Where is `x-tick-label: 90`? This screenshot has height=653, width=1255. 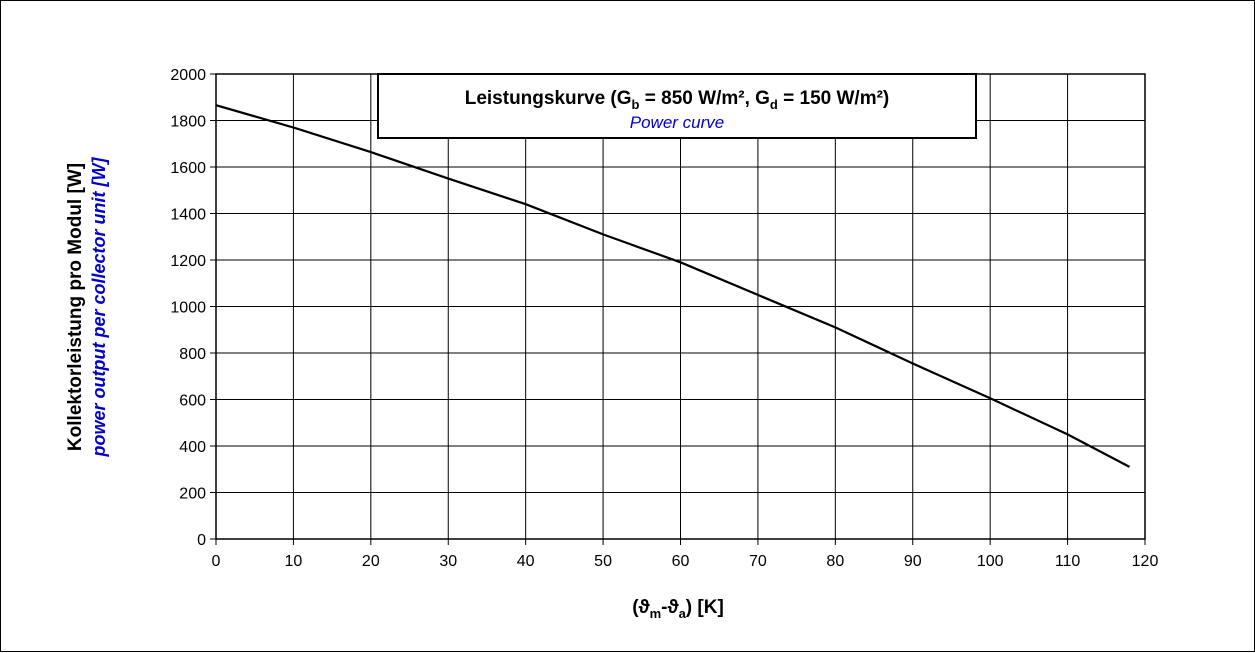
x-tick-label: 90 is located at coordinates (913, 561).